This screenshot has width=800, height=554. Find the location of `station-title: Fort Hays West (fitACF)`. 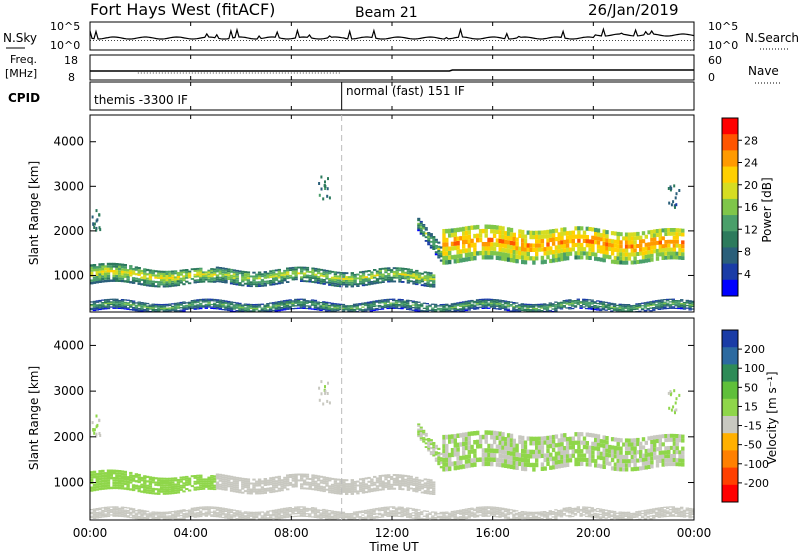

station-title: Fort Hays West (fitACF) is located at coordinates (182, 9).